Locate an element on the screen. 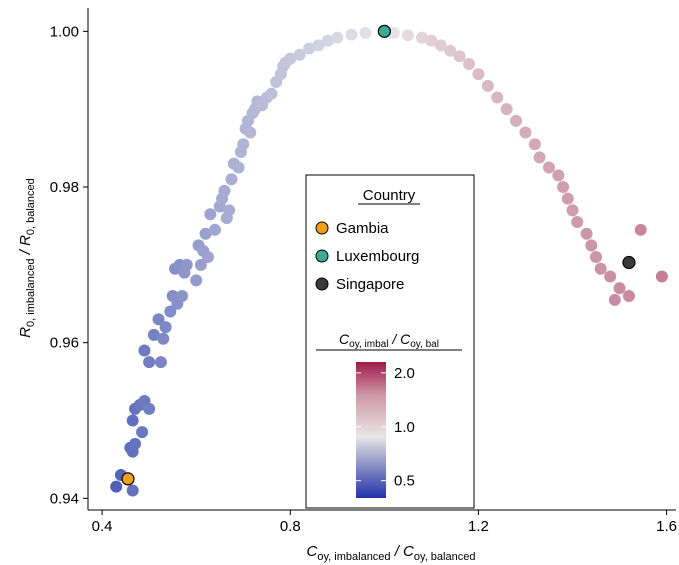  y-axis-label-mid: / R is located at coordinates (25, 247).